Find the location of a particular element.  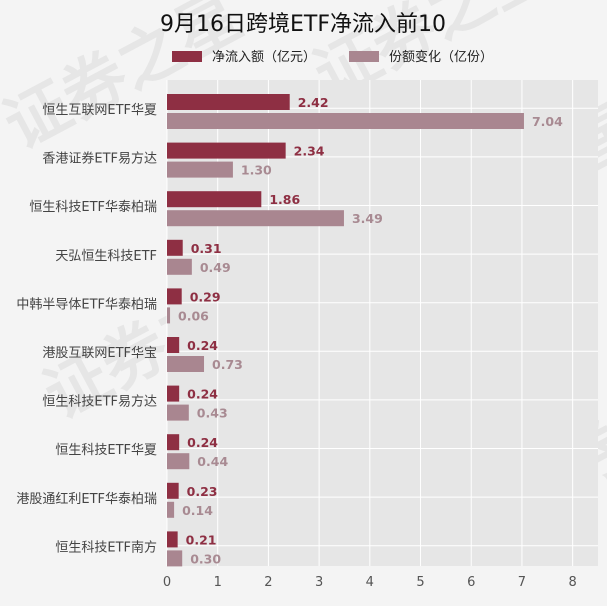

value-label-share-change: 0.43 is located at coordinates (212, 413).